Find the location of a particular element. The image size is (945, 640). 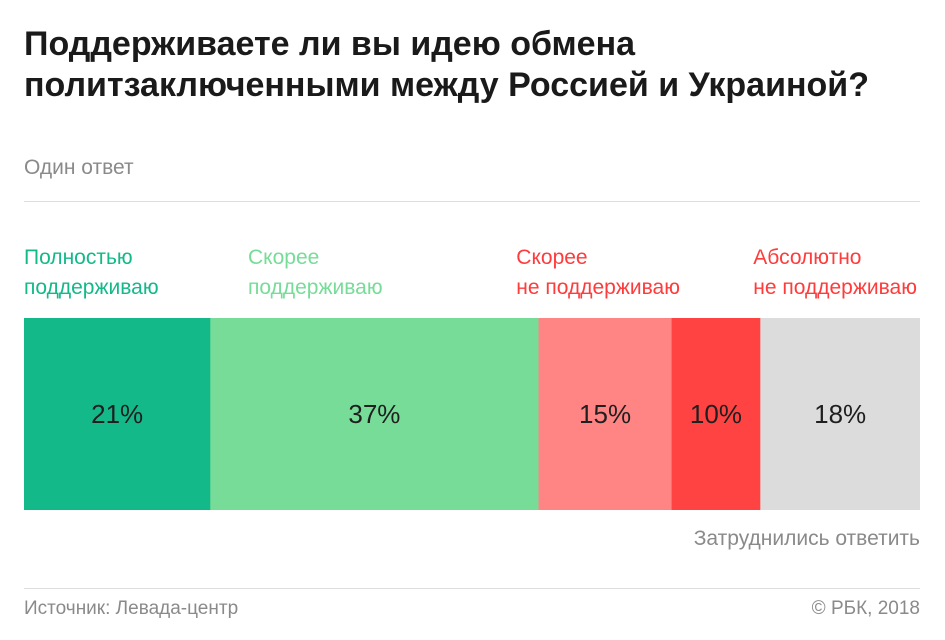

legend-label-rather-not-support: Скорее не поддерживаю is located at coordinates (598, 273).